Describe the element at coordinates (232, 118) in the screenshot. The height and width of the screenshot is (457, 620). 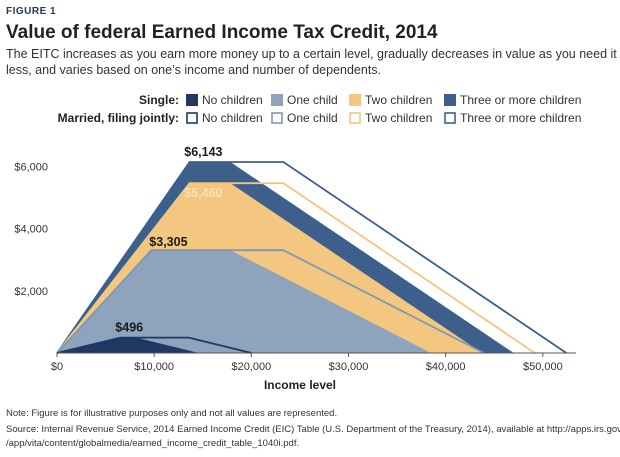
I see `legend-married-no-children: No children` at that location.